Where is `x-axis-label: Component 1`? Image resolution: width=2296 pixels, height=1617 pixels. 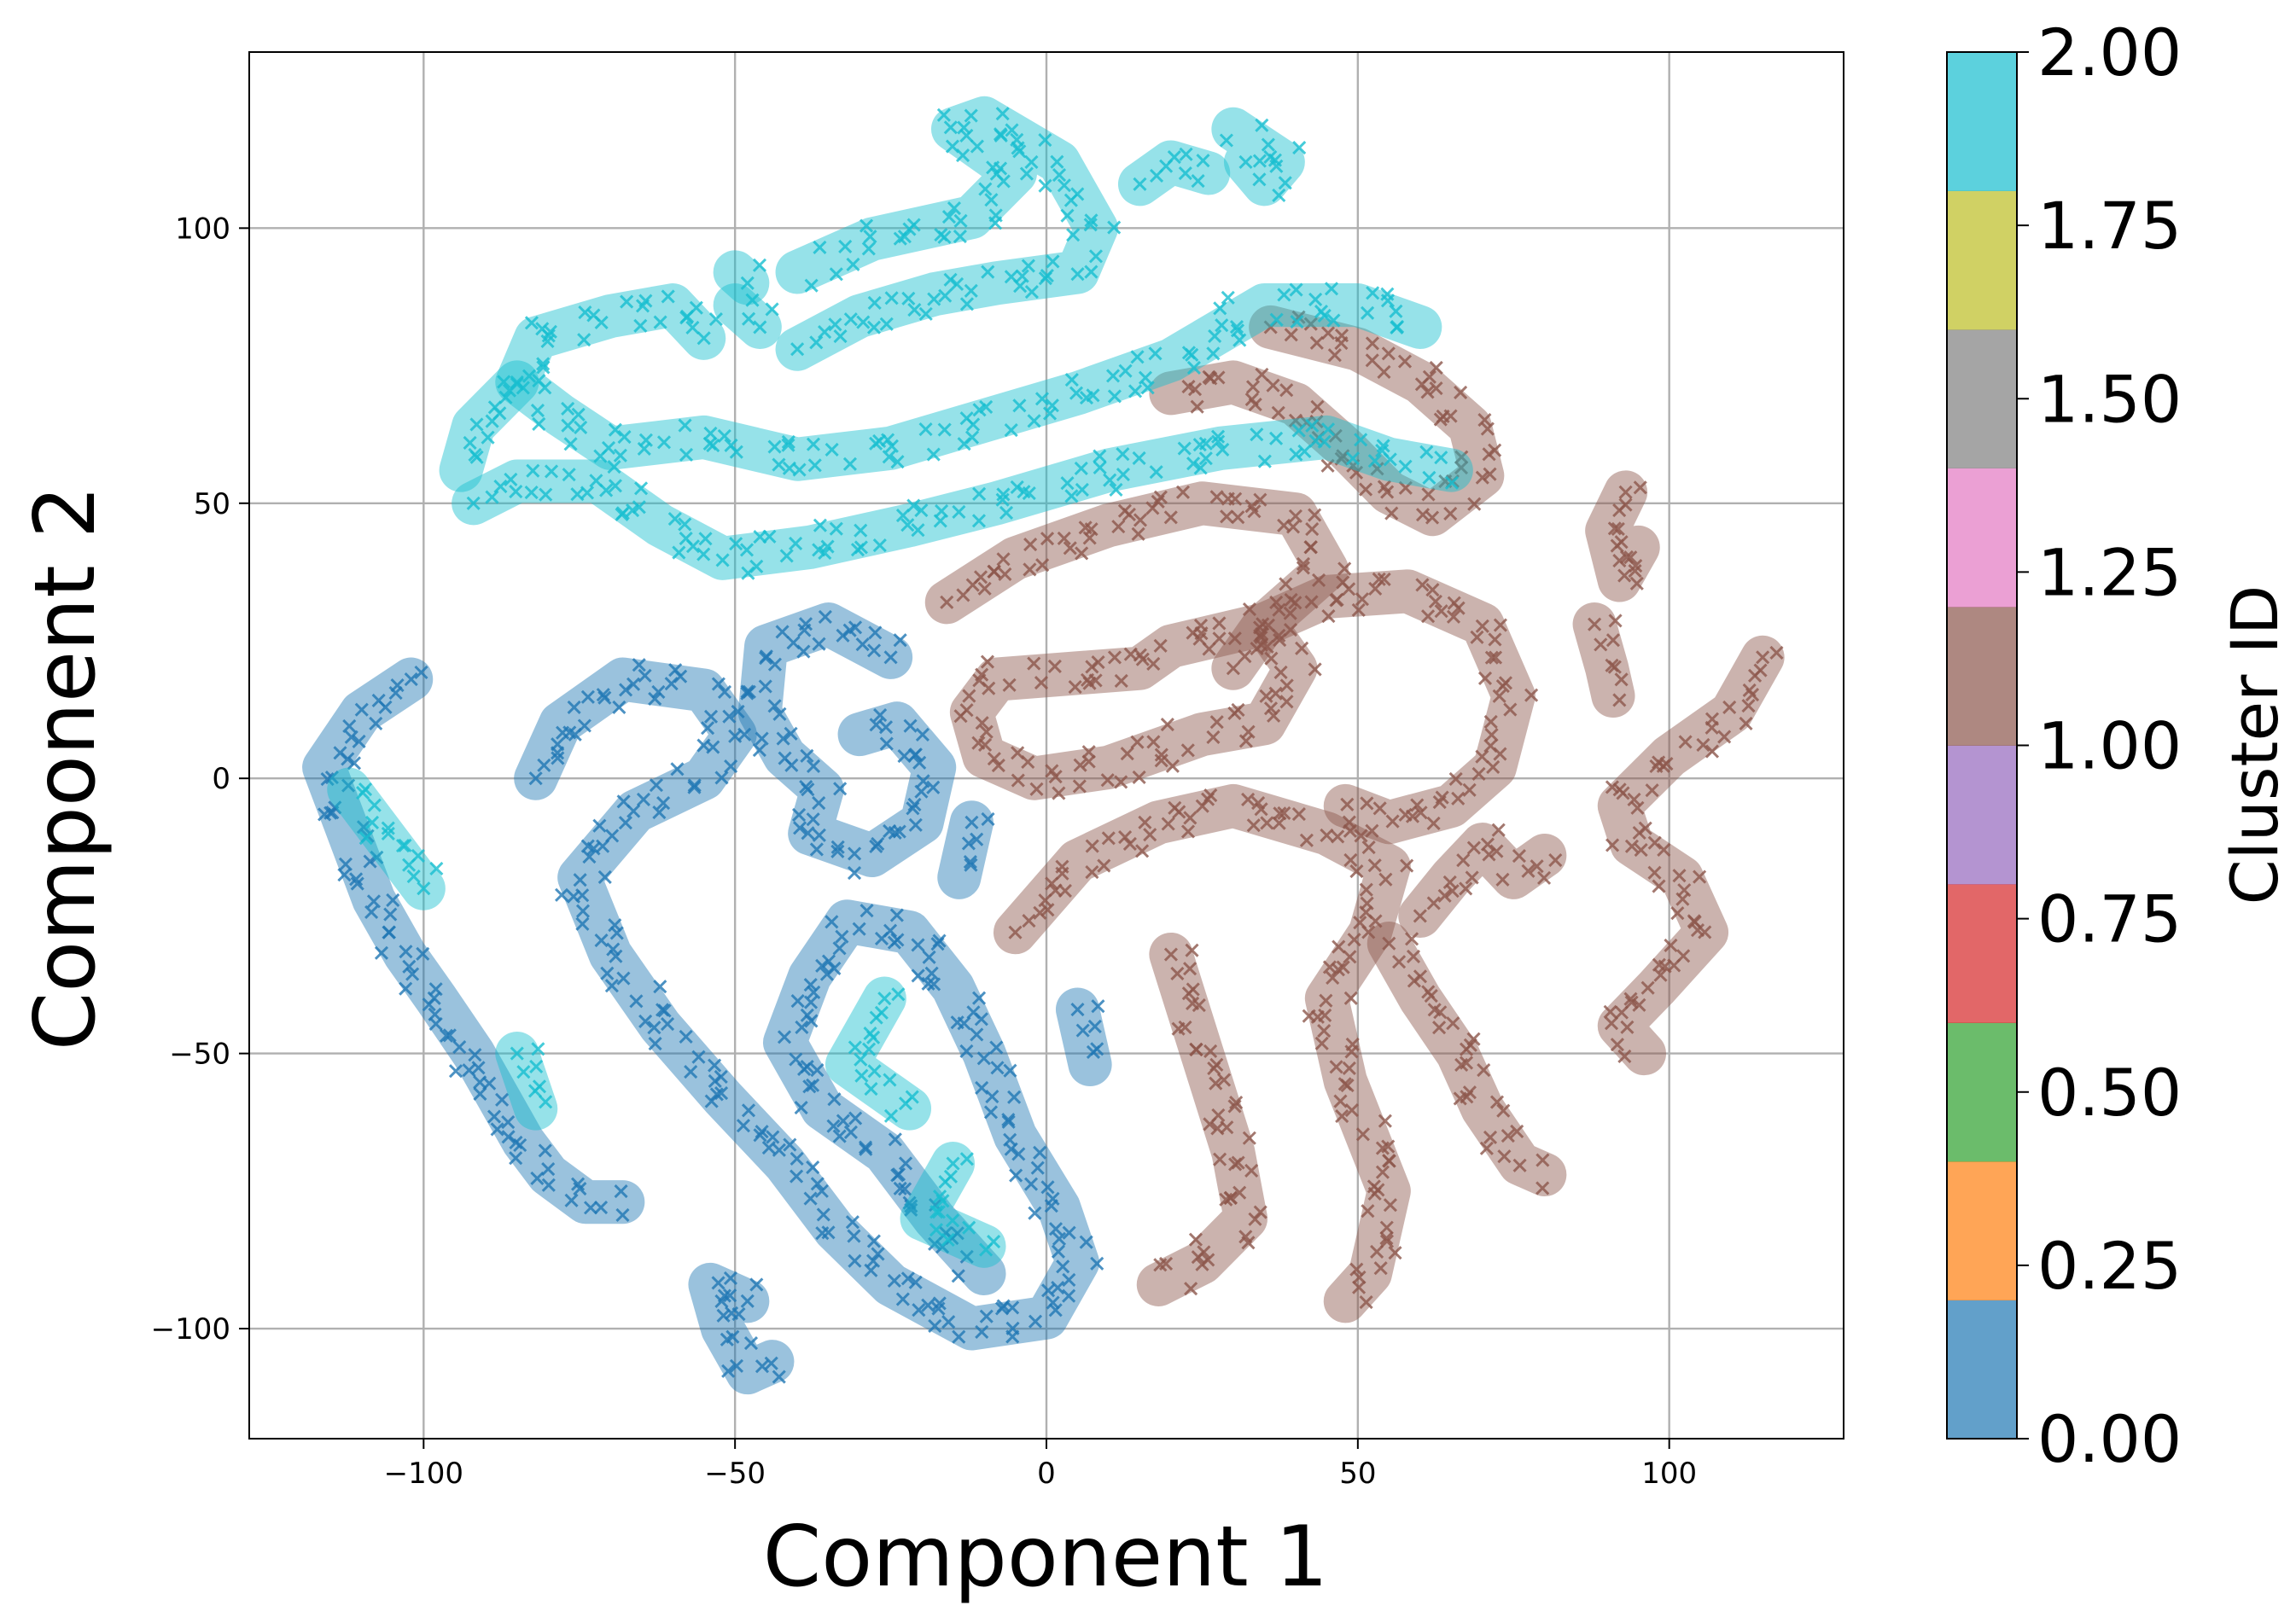 x-axis-label: Component 1 is located at coordinates (1046, 1558).